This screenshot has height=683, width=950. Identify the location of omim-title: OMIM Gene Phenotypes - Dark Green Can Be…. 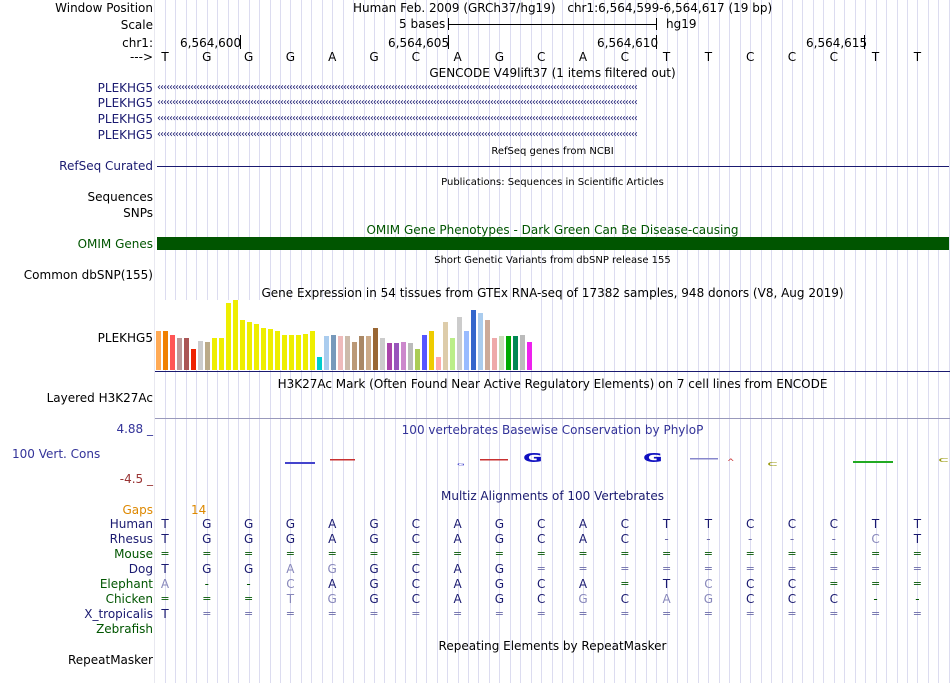
(552, 230).